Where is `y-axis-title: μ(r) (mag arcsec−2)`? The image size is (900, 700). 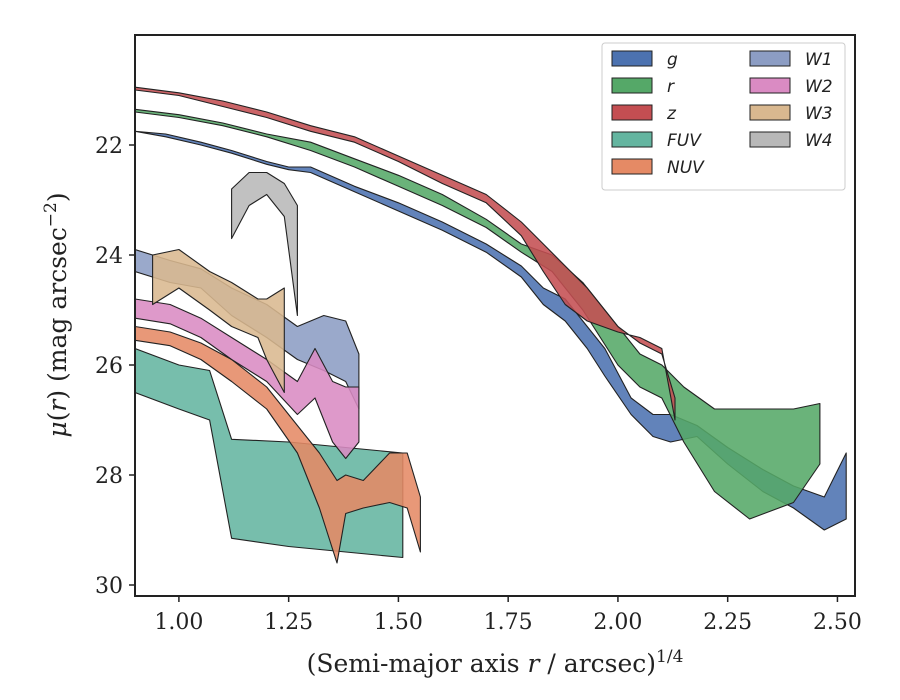
y-axis-title: μ(r) (mag arcsec−2) is located at coordinates (56, 314).